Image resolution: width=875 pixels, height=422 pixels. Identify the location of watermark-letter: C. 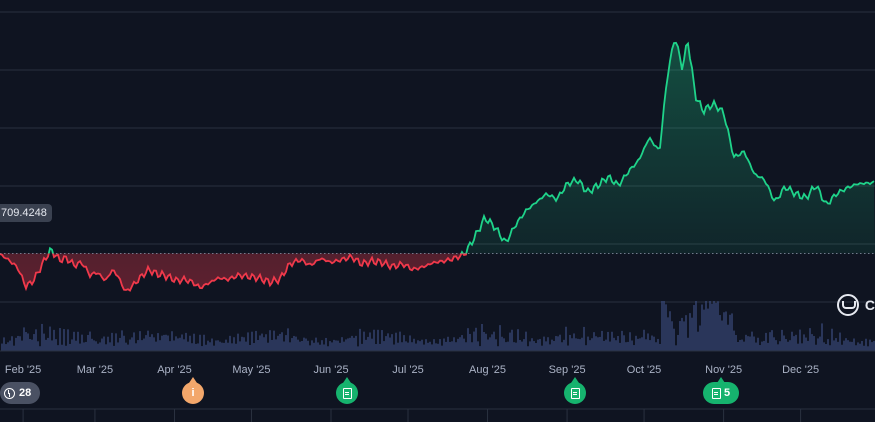
(869, 305).